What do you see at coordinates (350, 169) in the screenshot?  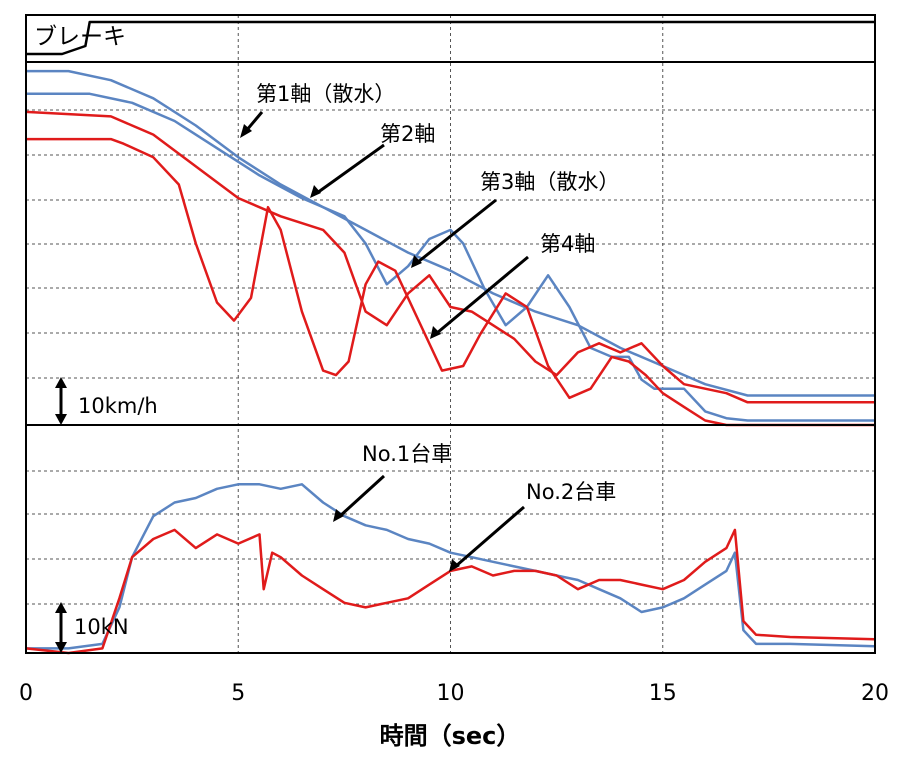 I see `arrow-axle2` at bounding box center [350, 169].